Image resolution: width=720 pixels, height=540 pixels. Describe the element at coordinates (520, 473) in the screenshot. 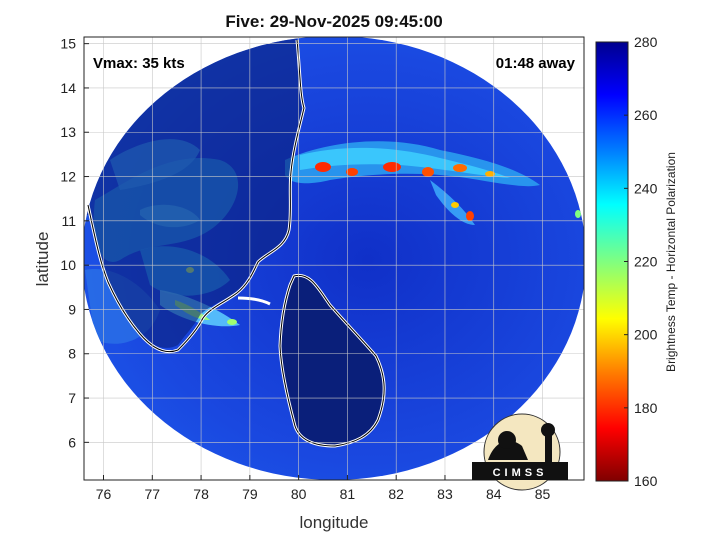

I see `logo-text: CIMSS` at that location.